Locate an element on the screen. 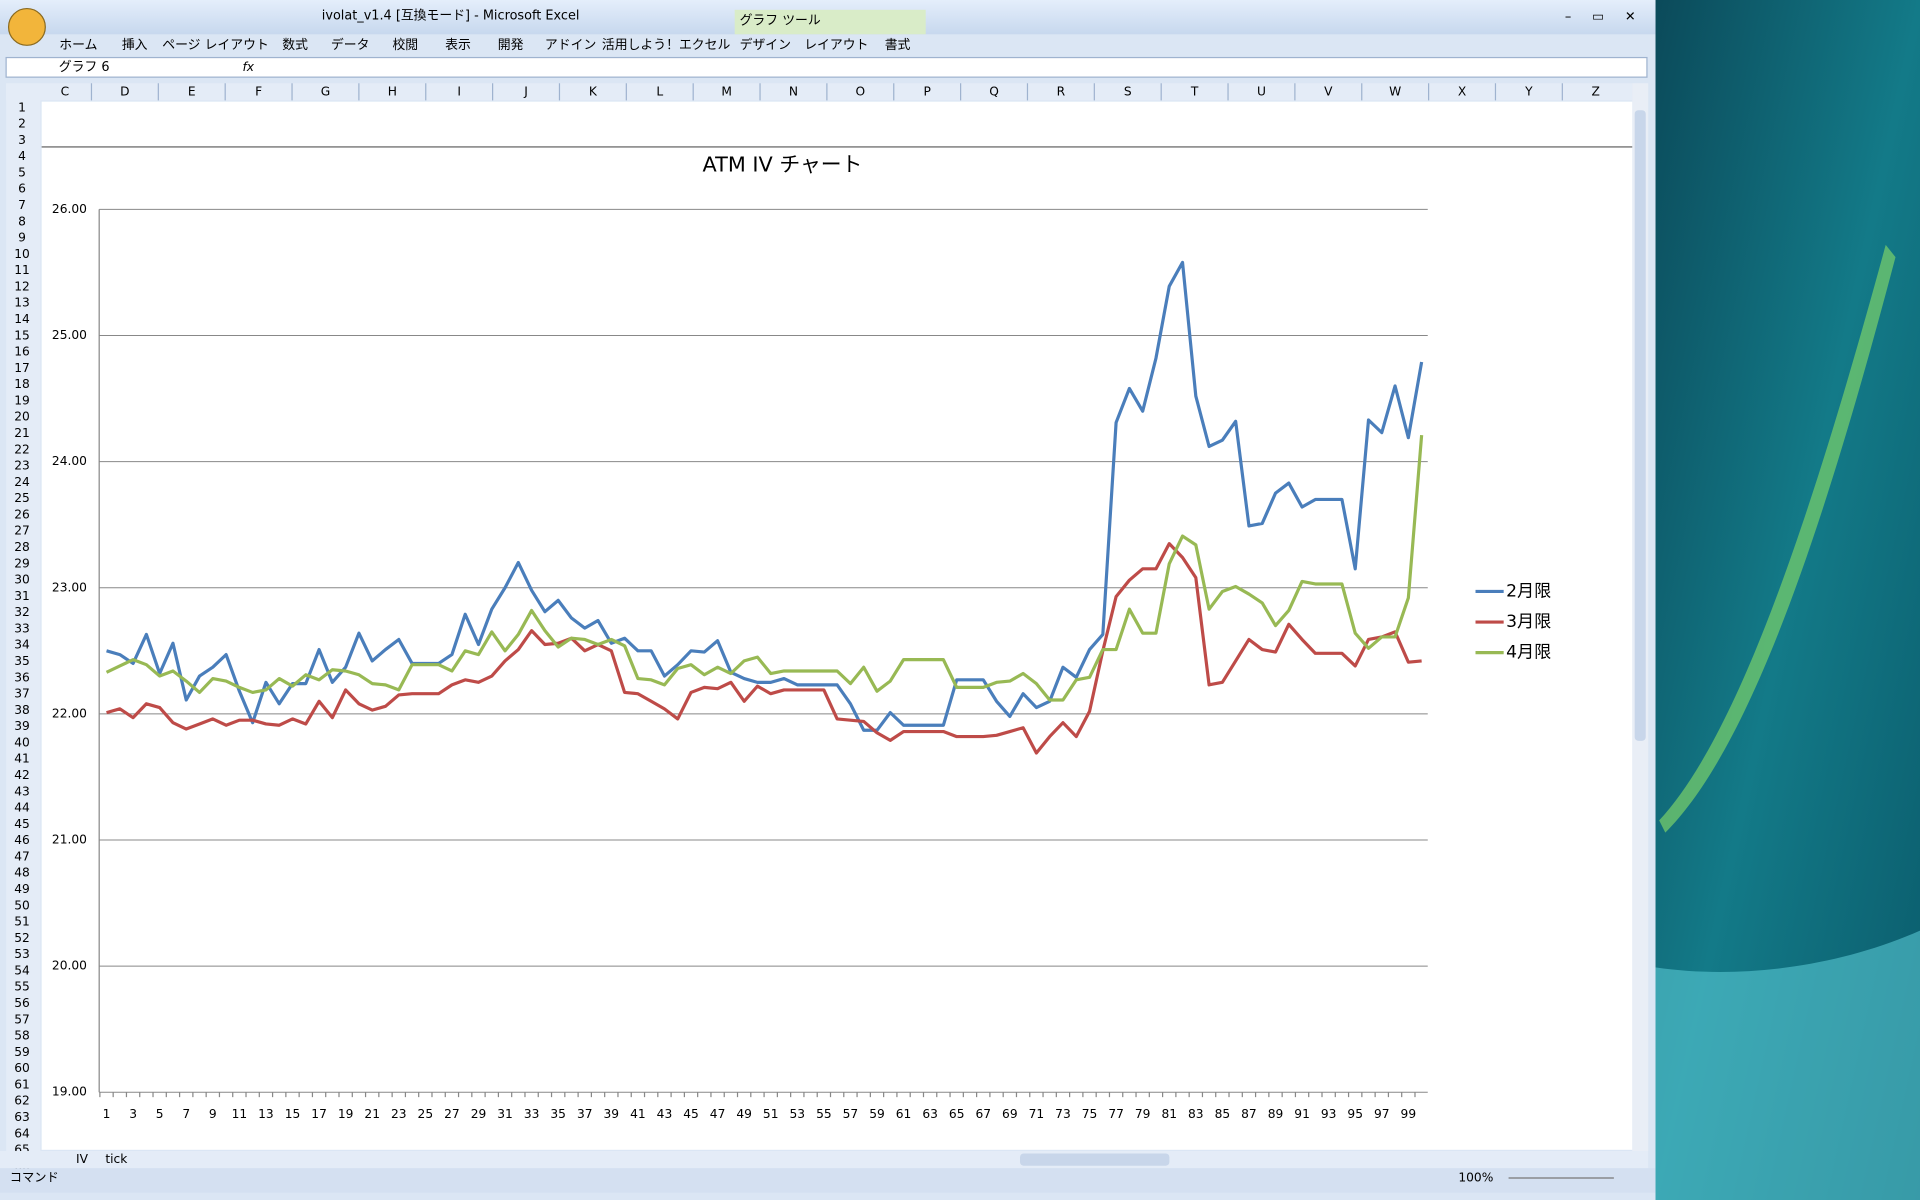 Image resolution: width=1920 pixels, height=1200 pixels. row-header: 16 is located at coordinates (22, 352).